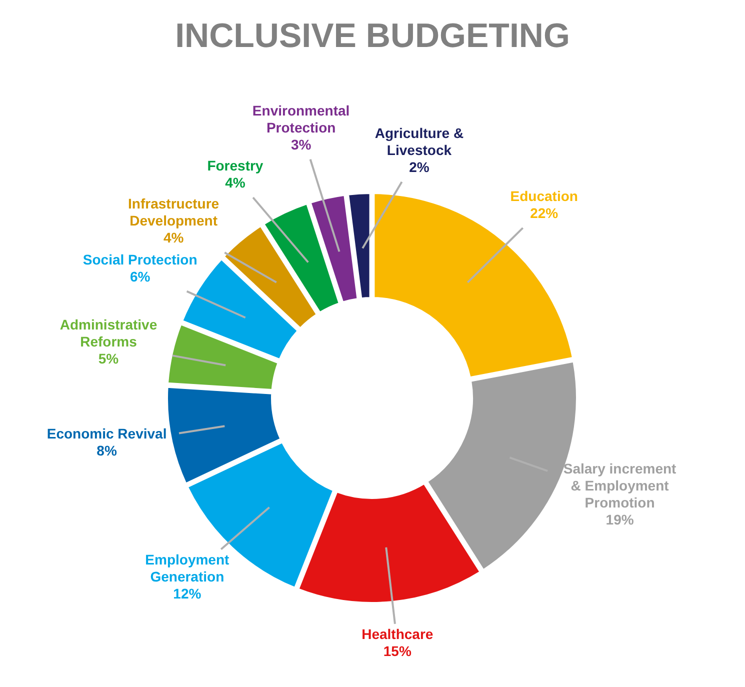 Image resolution: width=745 pixels, height=687 pixels. Describe the element at coordinates (140, 276) in the screenshot. I see `data-label: 6%` at that location.